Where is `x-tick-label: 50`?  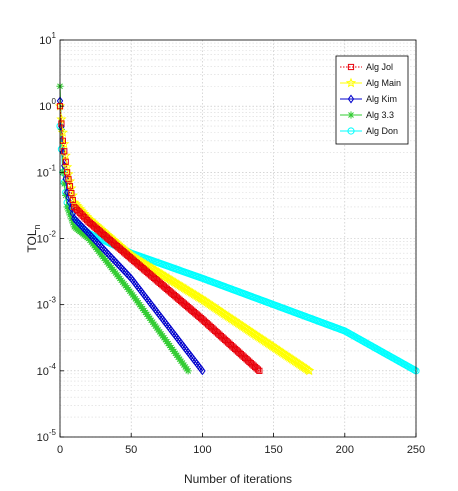 x-tick-label: 50 is located at coordinates (131, 450).